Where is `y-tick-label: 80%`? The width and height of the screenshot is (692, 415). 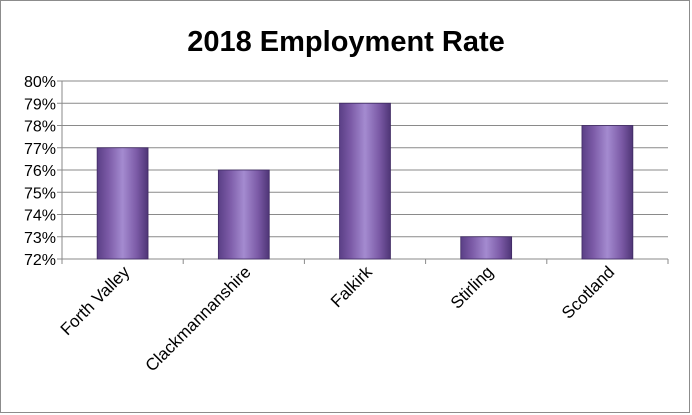
y-tick-label: 80% is located at coordinates (40, 82).